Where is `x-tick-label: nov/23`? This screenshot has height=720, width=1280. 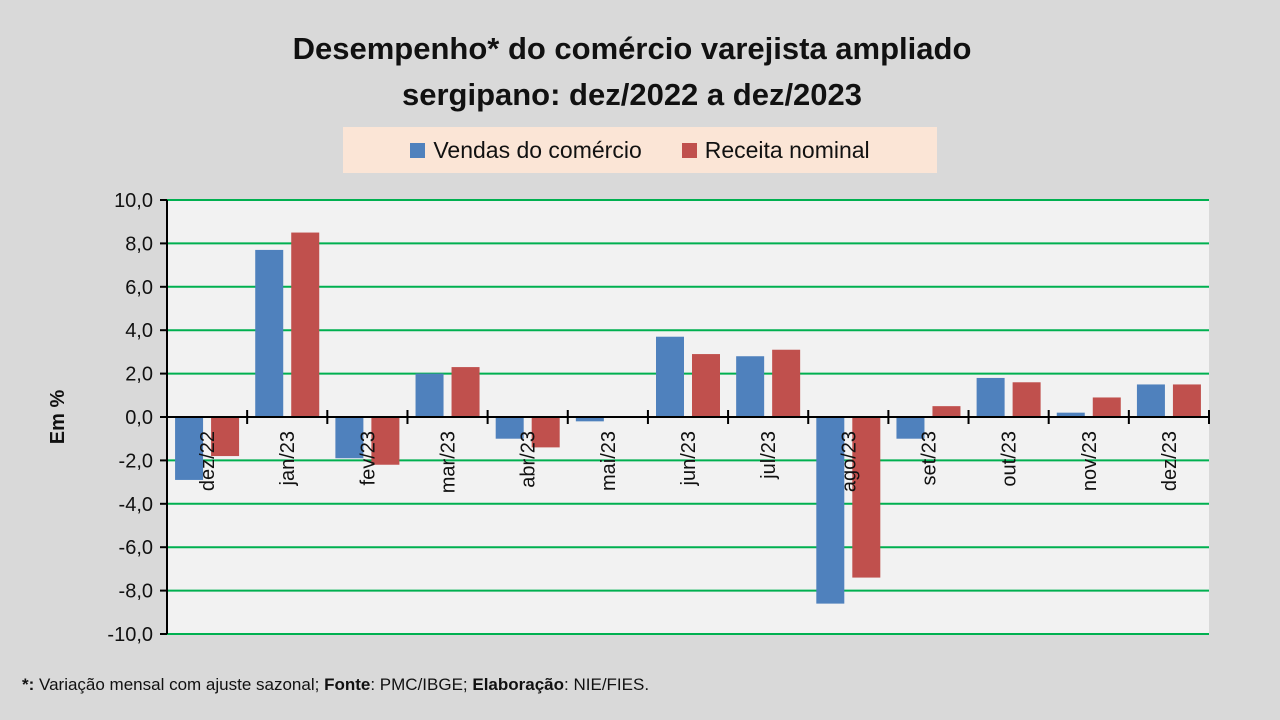 x-tick-label: nov/23 is located at coordinates (1090, 461).